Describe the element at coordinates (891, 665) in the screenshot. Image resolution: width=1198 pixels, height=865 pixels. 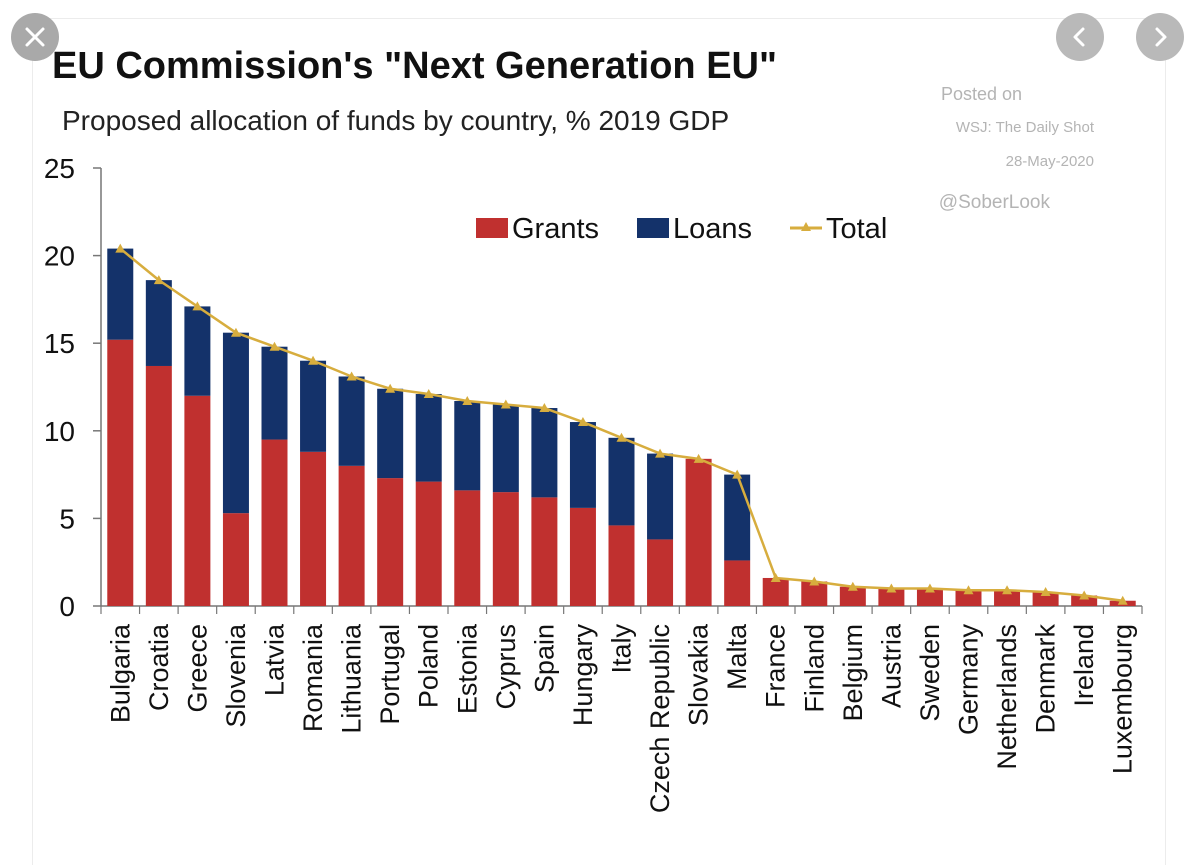
I see `x-tick-label: Austria` at that location.